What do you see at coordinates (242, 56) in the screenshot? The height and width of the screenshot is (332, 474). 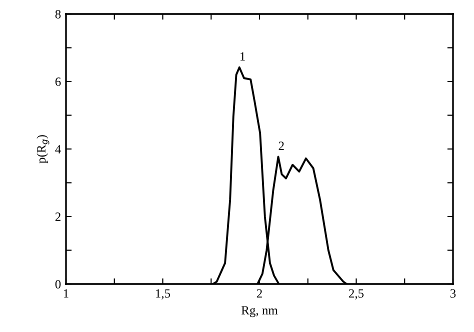 I see `annotation: 1` at bounding box center [242, 56].